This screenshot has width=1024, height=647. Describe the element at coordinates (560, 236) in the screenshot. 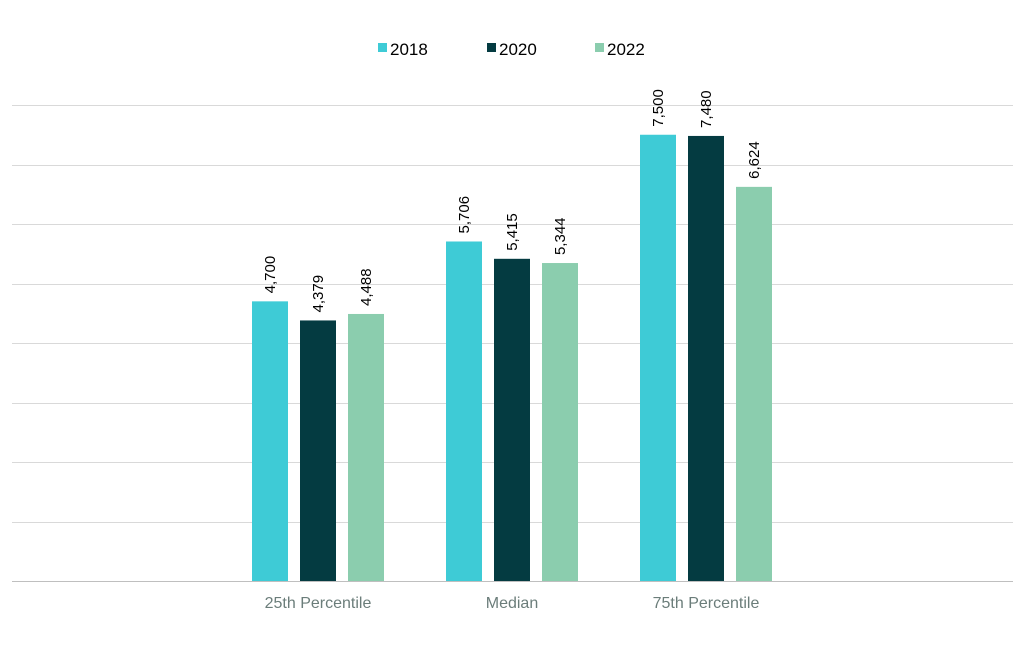

I see `data-label: 5,344` at that location.